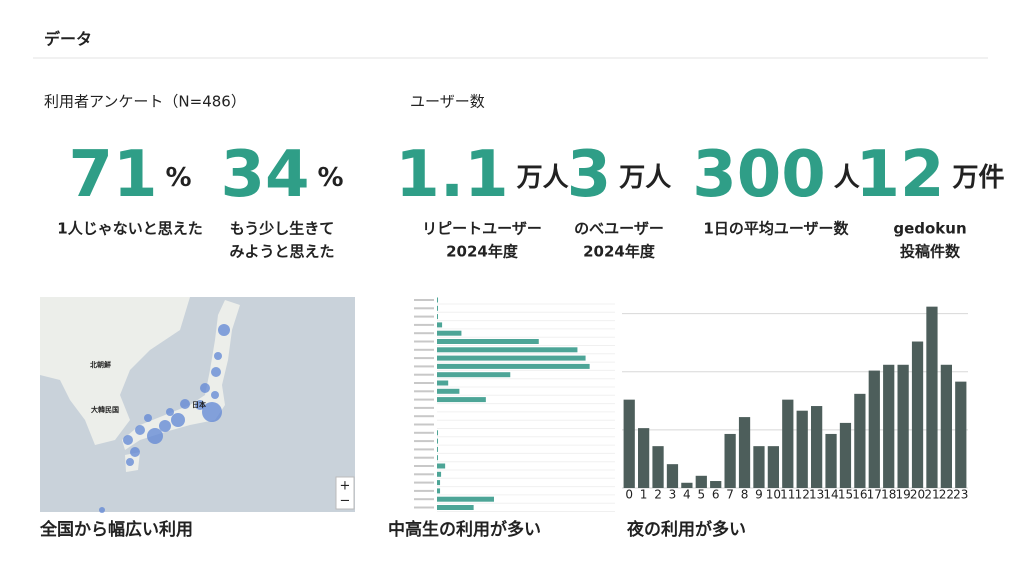 Image resolution: width=1024 pixels, height=576 pixels. Describe the element at coordinates (673, 495) in the screenshot. I see `x-tick-label: 3` at that location.